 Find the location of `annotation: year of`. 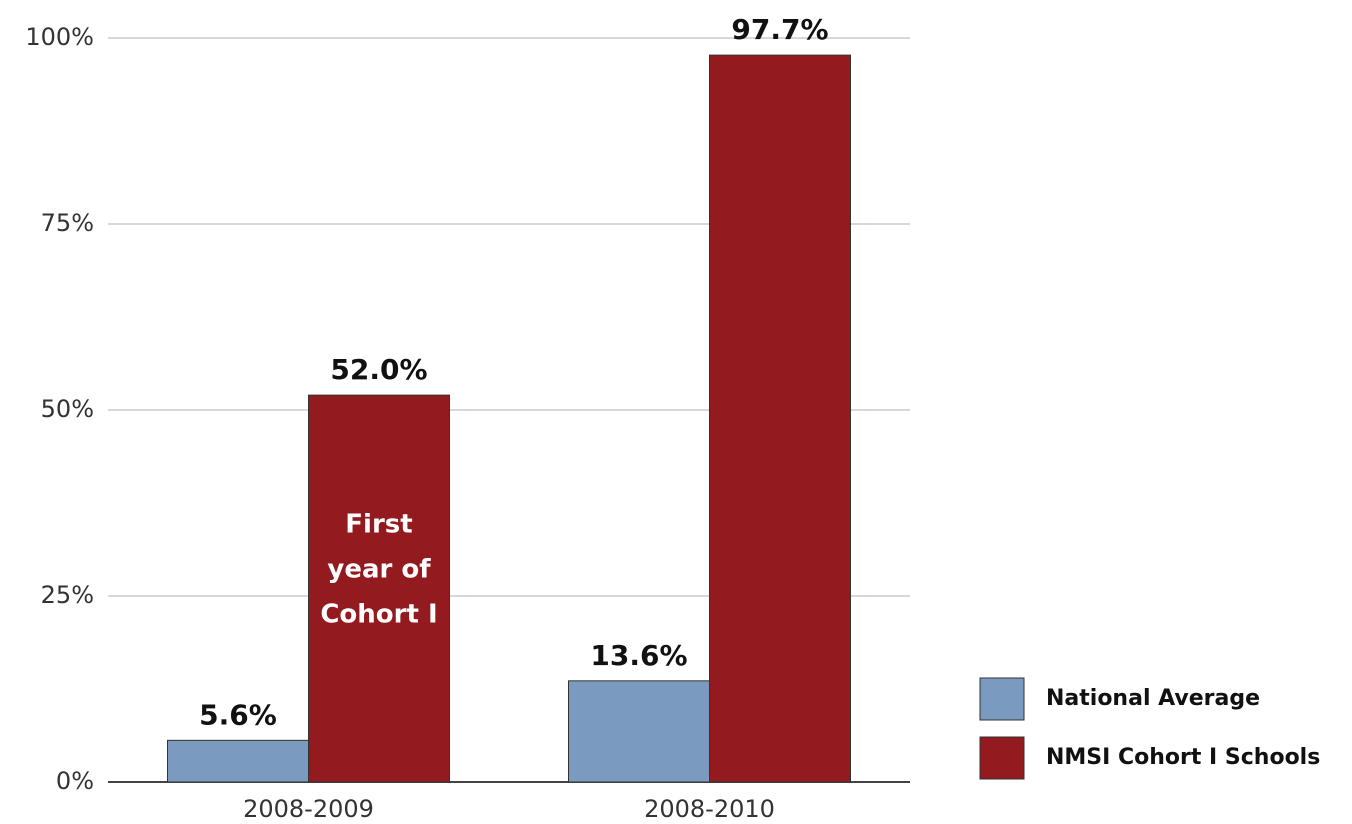

annotation: year of is located at coordinates (379, 570).